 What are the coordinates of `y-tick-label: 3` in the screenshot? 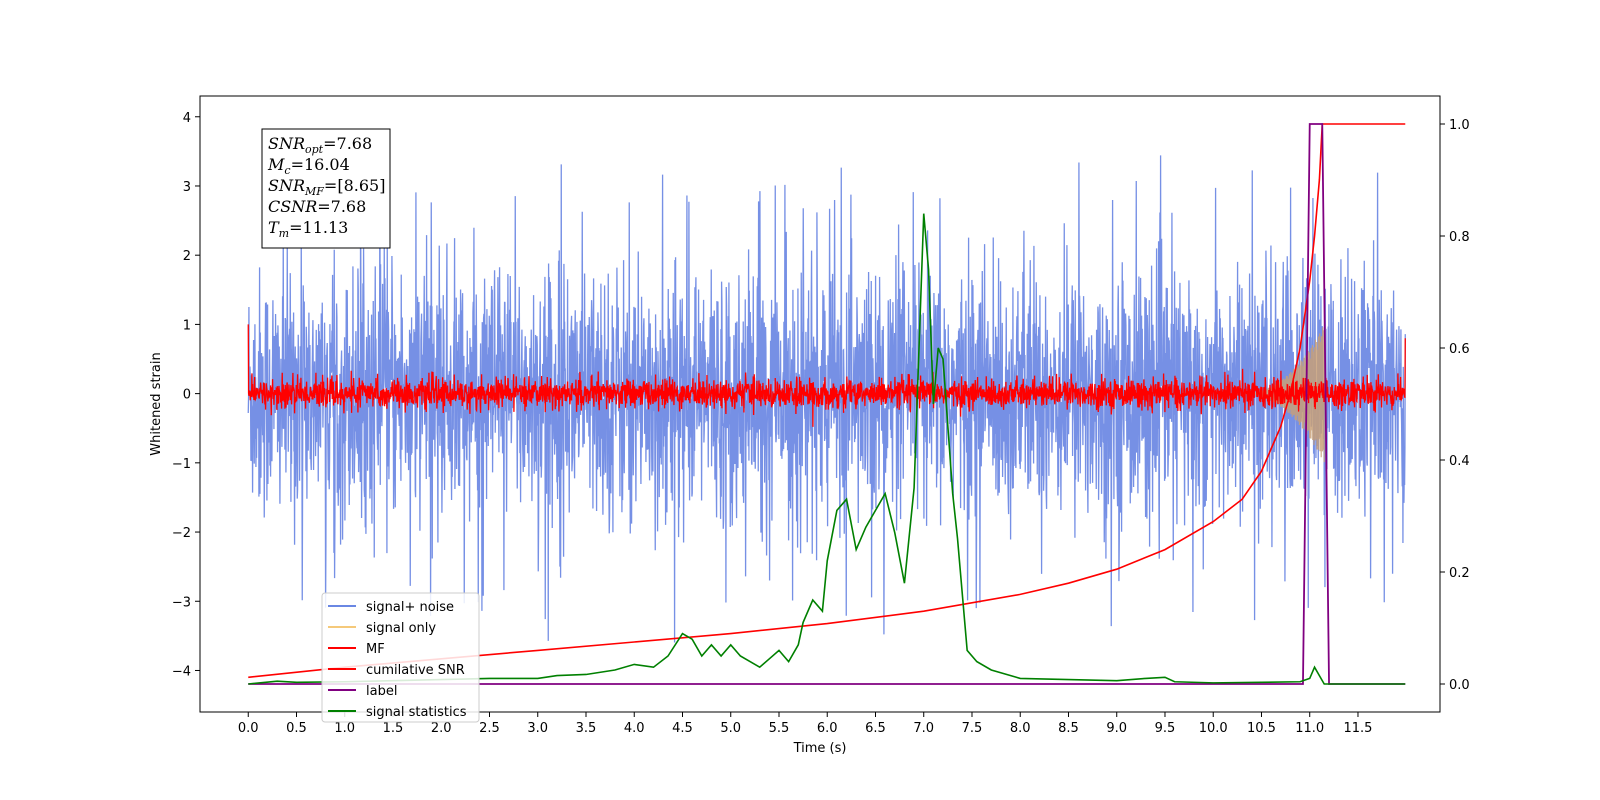 It's located at (187, 187).